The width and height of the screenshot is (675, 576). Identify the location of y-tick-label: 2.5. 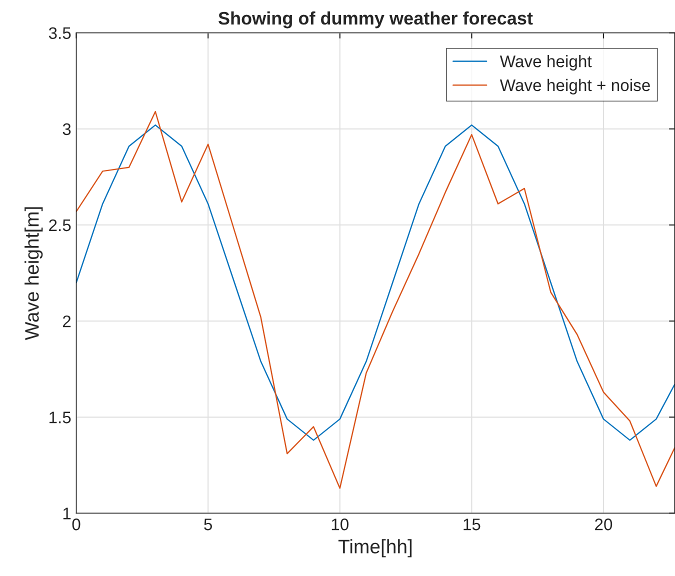
(60, 225).